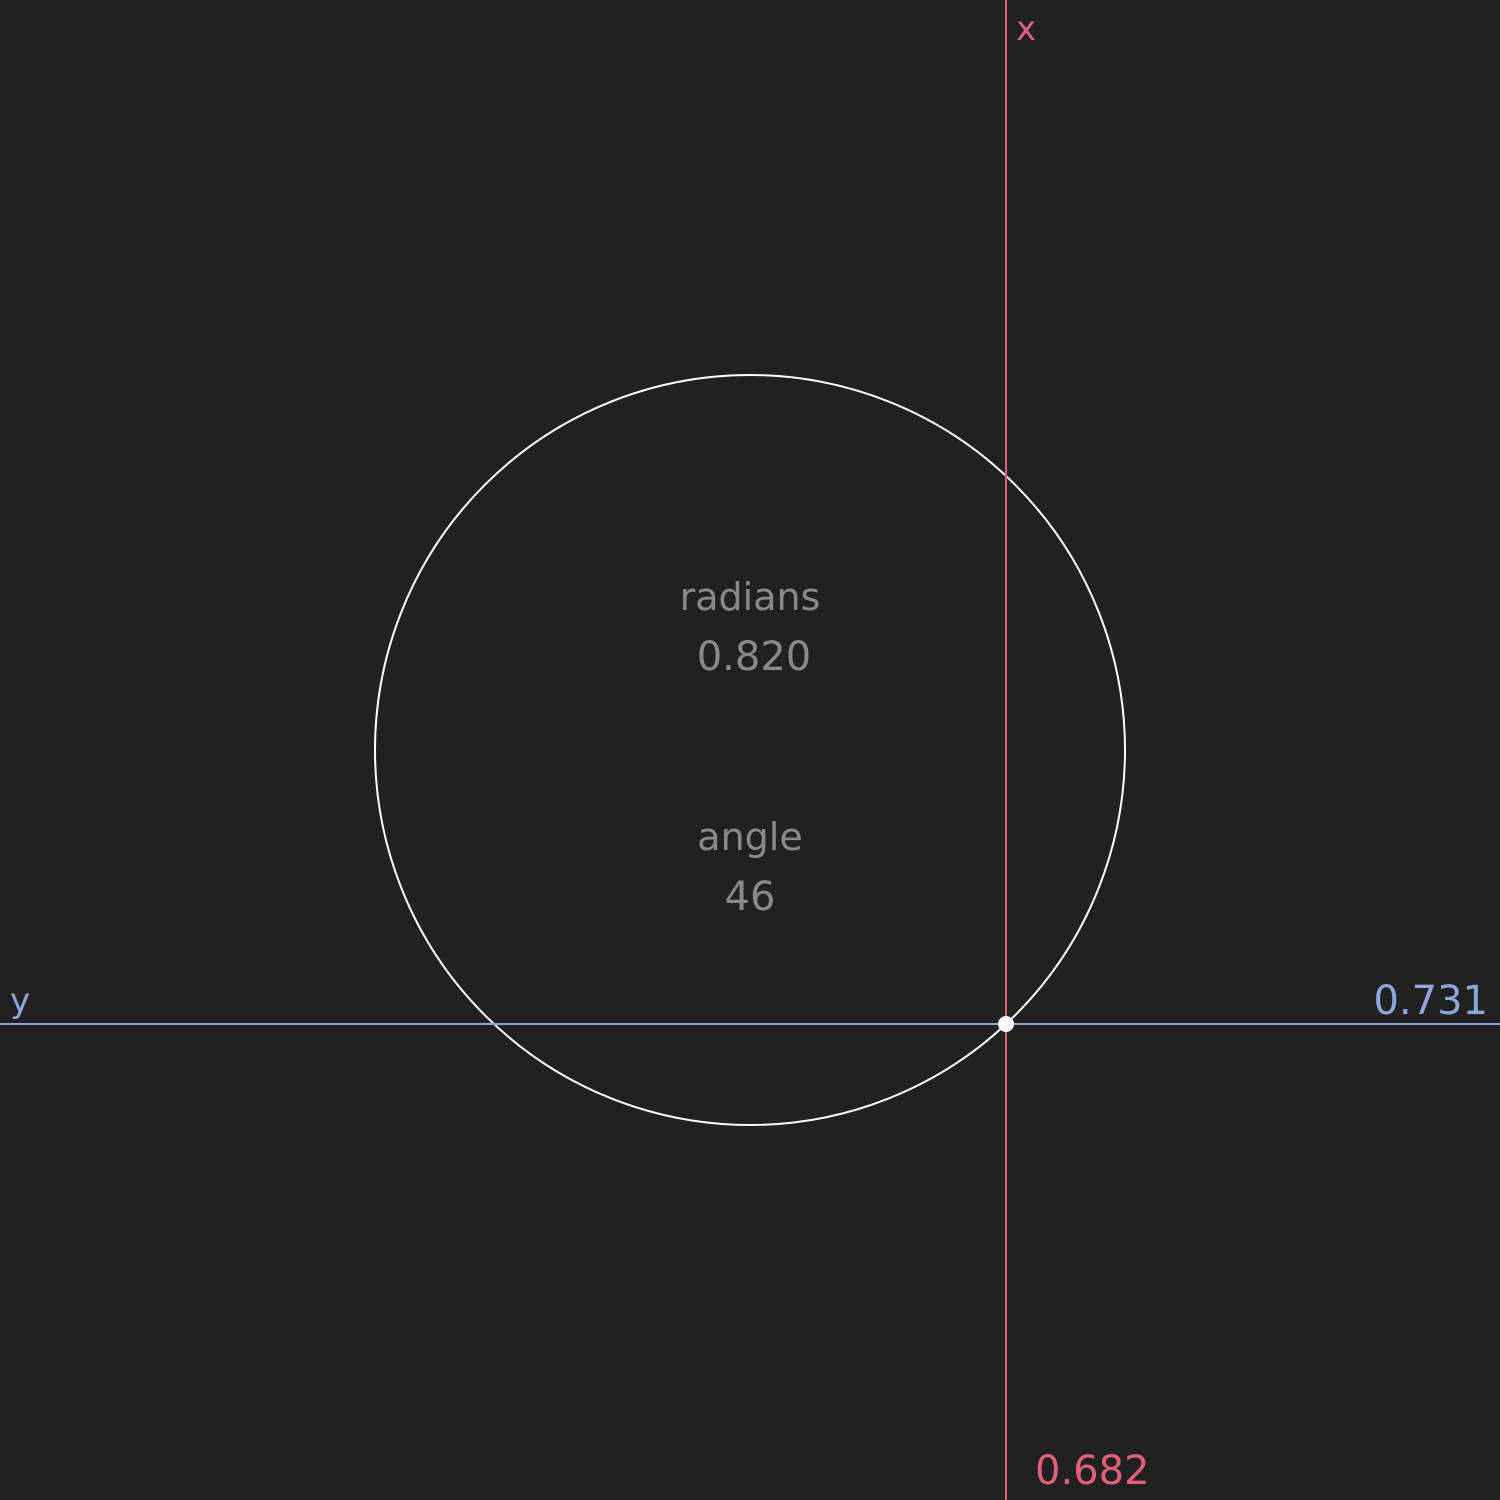 This screenshot has width=1500, height=1500. What do you see at coordinates (749, 837) in the screenshot?
I see `angle-label: angle` at bounding box center [749, 837].